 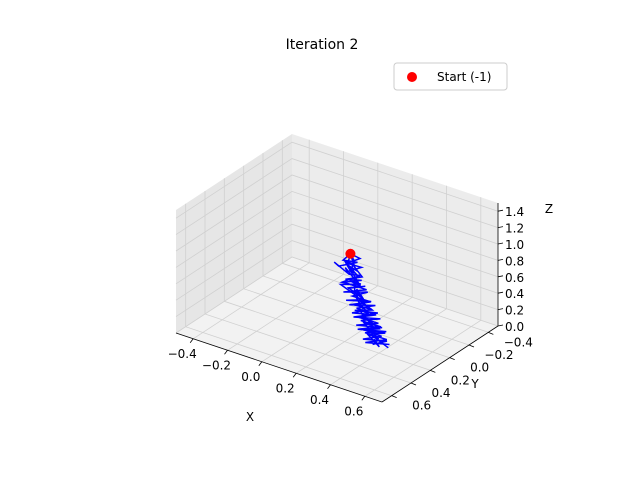 I want to click on x-tick-label-0: −0.4, so click(x=182, y=354).